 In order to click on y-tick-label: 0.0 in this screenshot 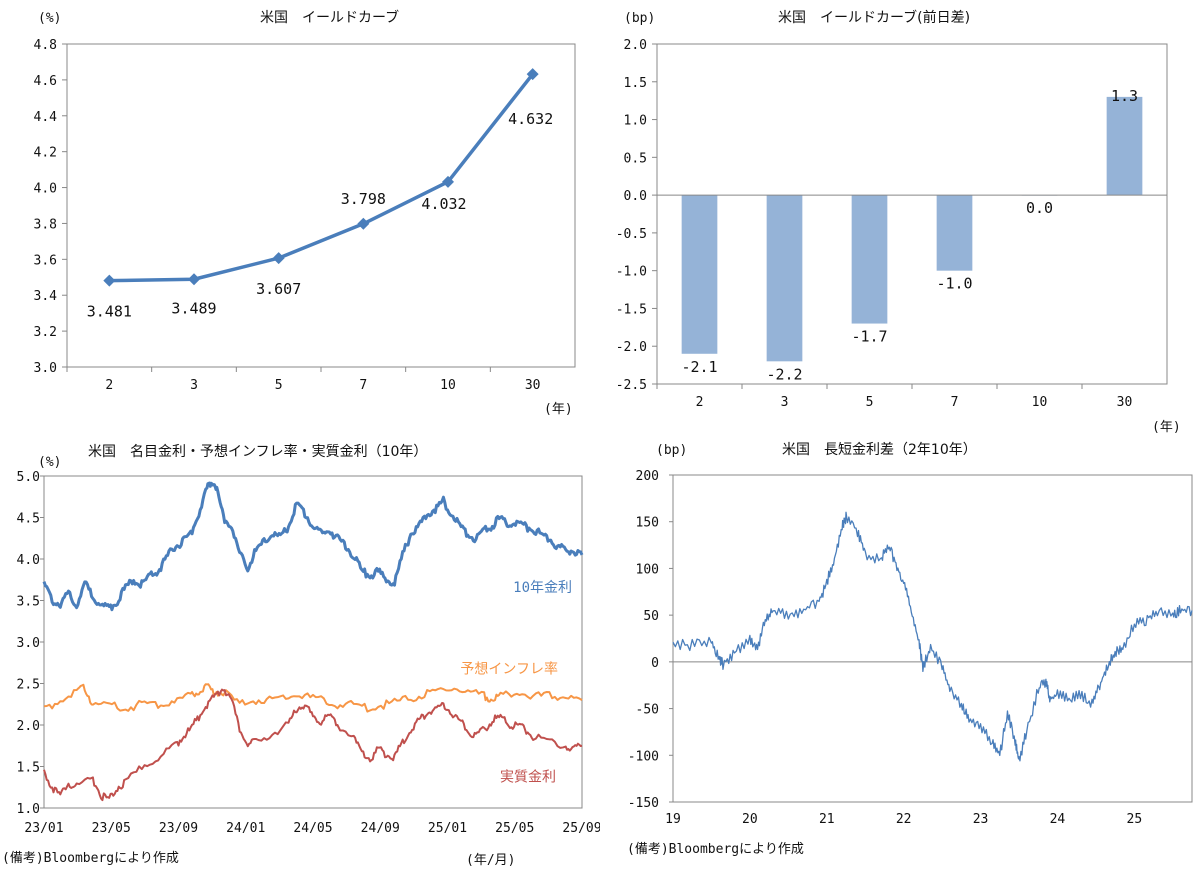, I will do `click(635, 196)`.